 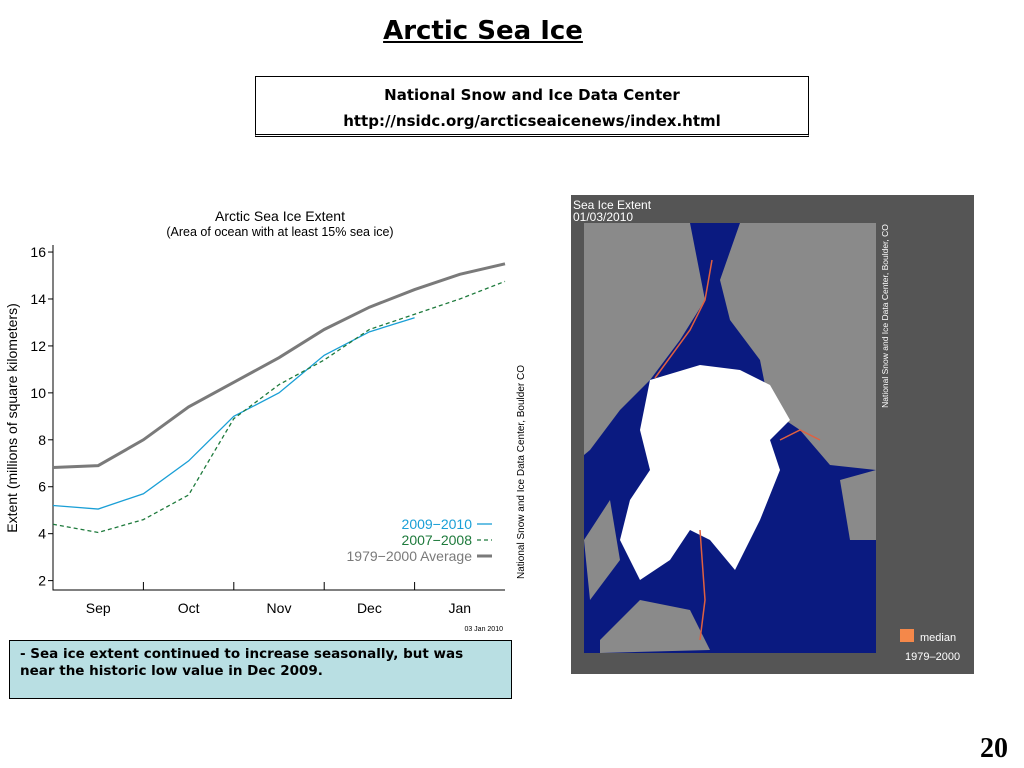 What do you see at coordinates (603, 217) in the screenshot?
I see `map-date: 01/03/2010` at bounding box center [603, 217].